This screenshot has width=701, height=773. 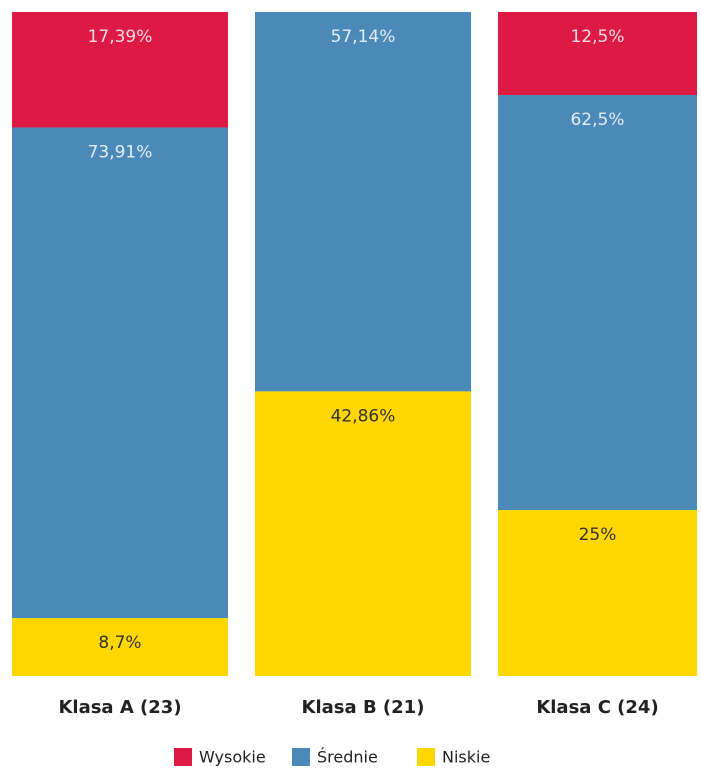 I want to click on x-tick-label: Klasa A (23), so click(x=119, y=707).